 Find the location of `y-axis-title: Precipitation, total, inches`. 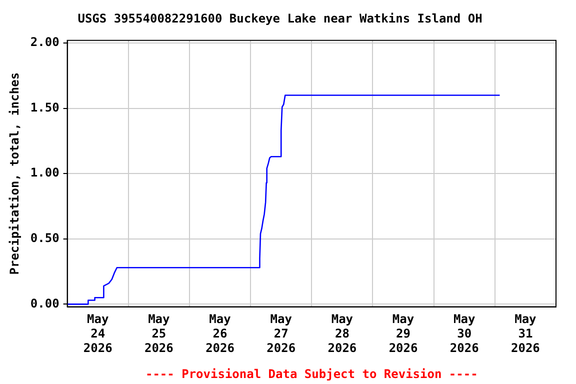

y-axis-title: Precipitation, total, inches is located at coordinates (14, 173).